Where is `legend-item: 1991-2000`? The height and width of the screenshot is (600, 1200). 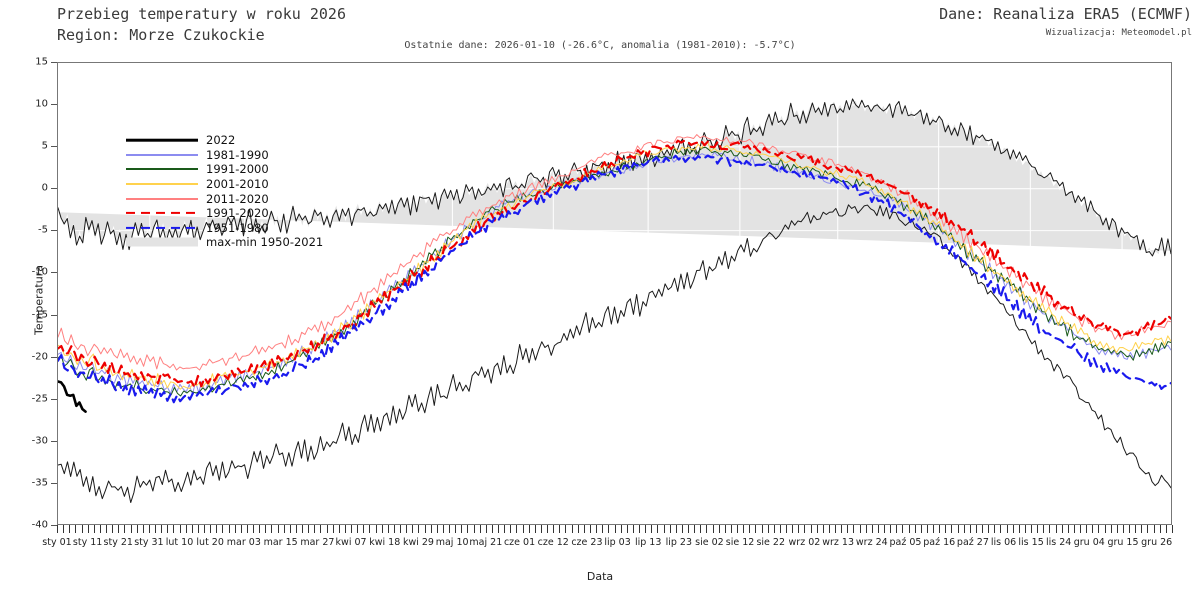 legend-item: 1991-2000 is located at coordinates (246, 169).